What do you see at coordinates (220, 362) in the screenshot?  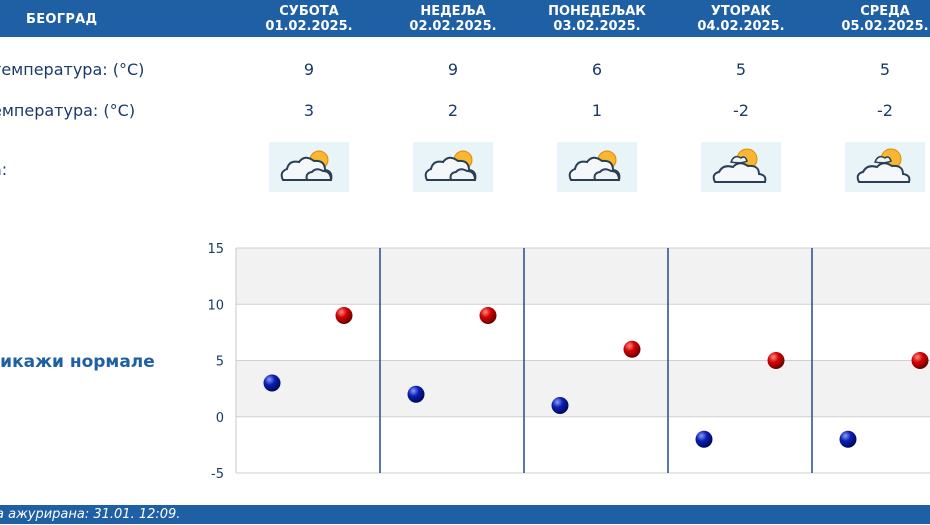 I see `y-tick-label: 5` at bounding box center [220, 362].